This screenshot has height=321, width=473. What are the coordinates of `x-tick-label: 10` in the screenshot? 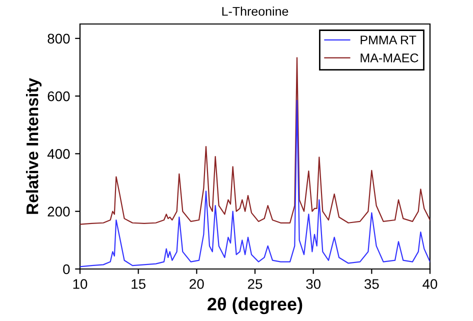 It's located at (80, 284).